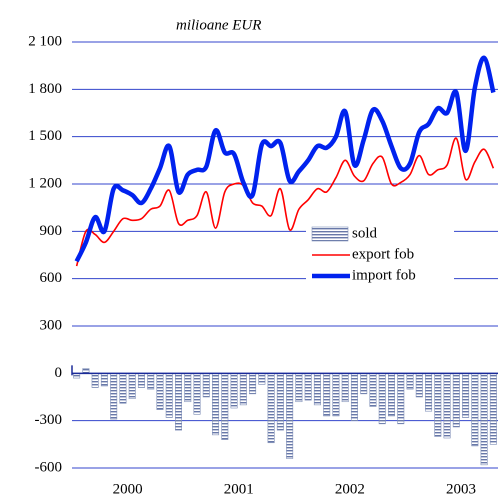 The height and width of the screenshot is (500, 498). Describe the element at coordinates (330, 234) in the screenshot. I see `legend-swatch` at that location.